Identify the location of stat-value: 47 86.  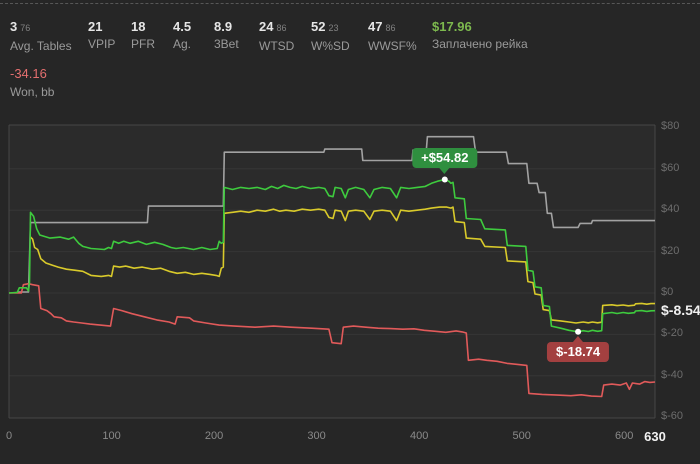
(382, 26).